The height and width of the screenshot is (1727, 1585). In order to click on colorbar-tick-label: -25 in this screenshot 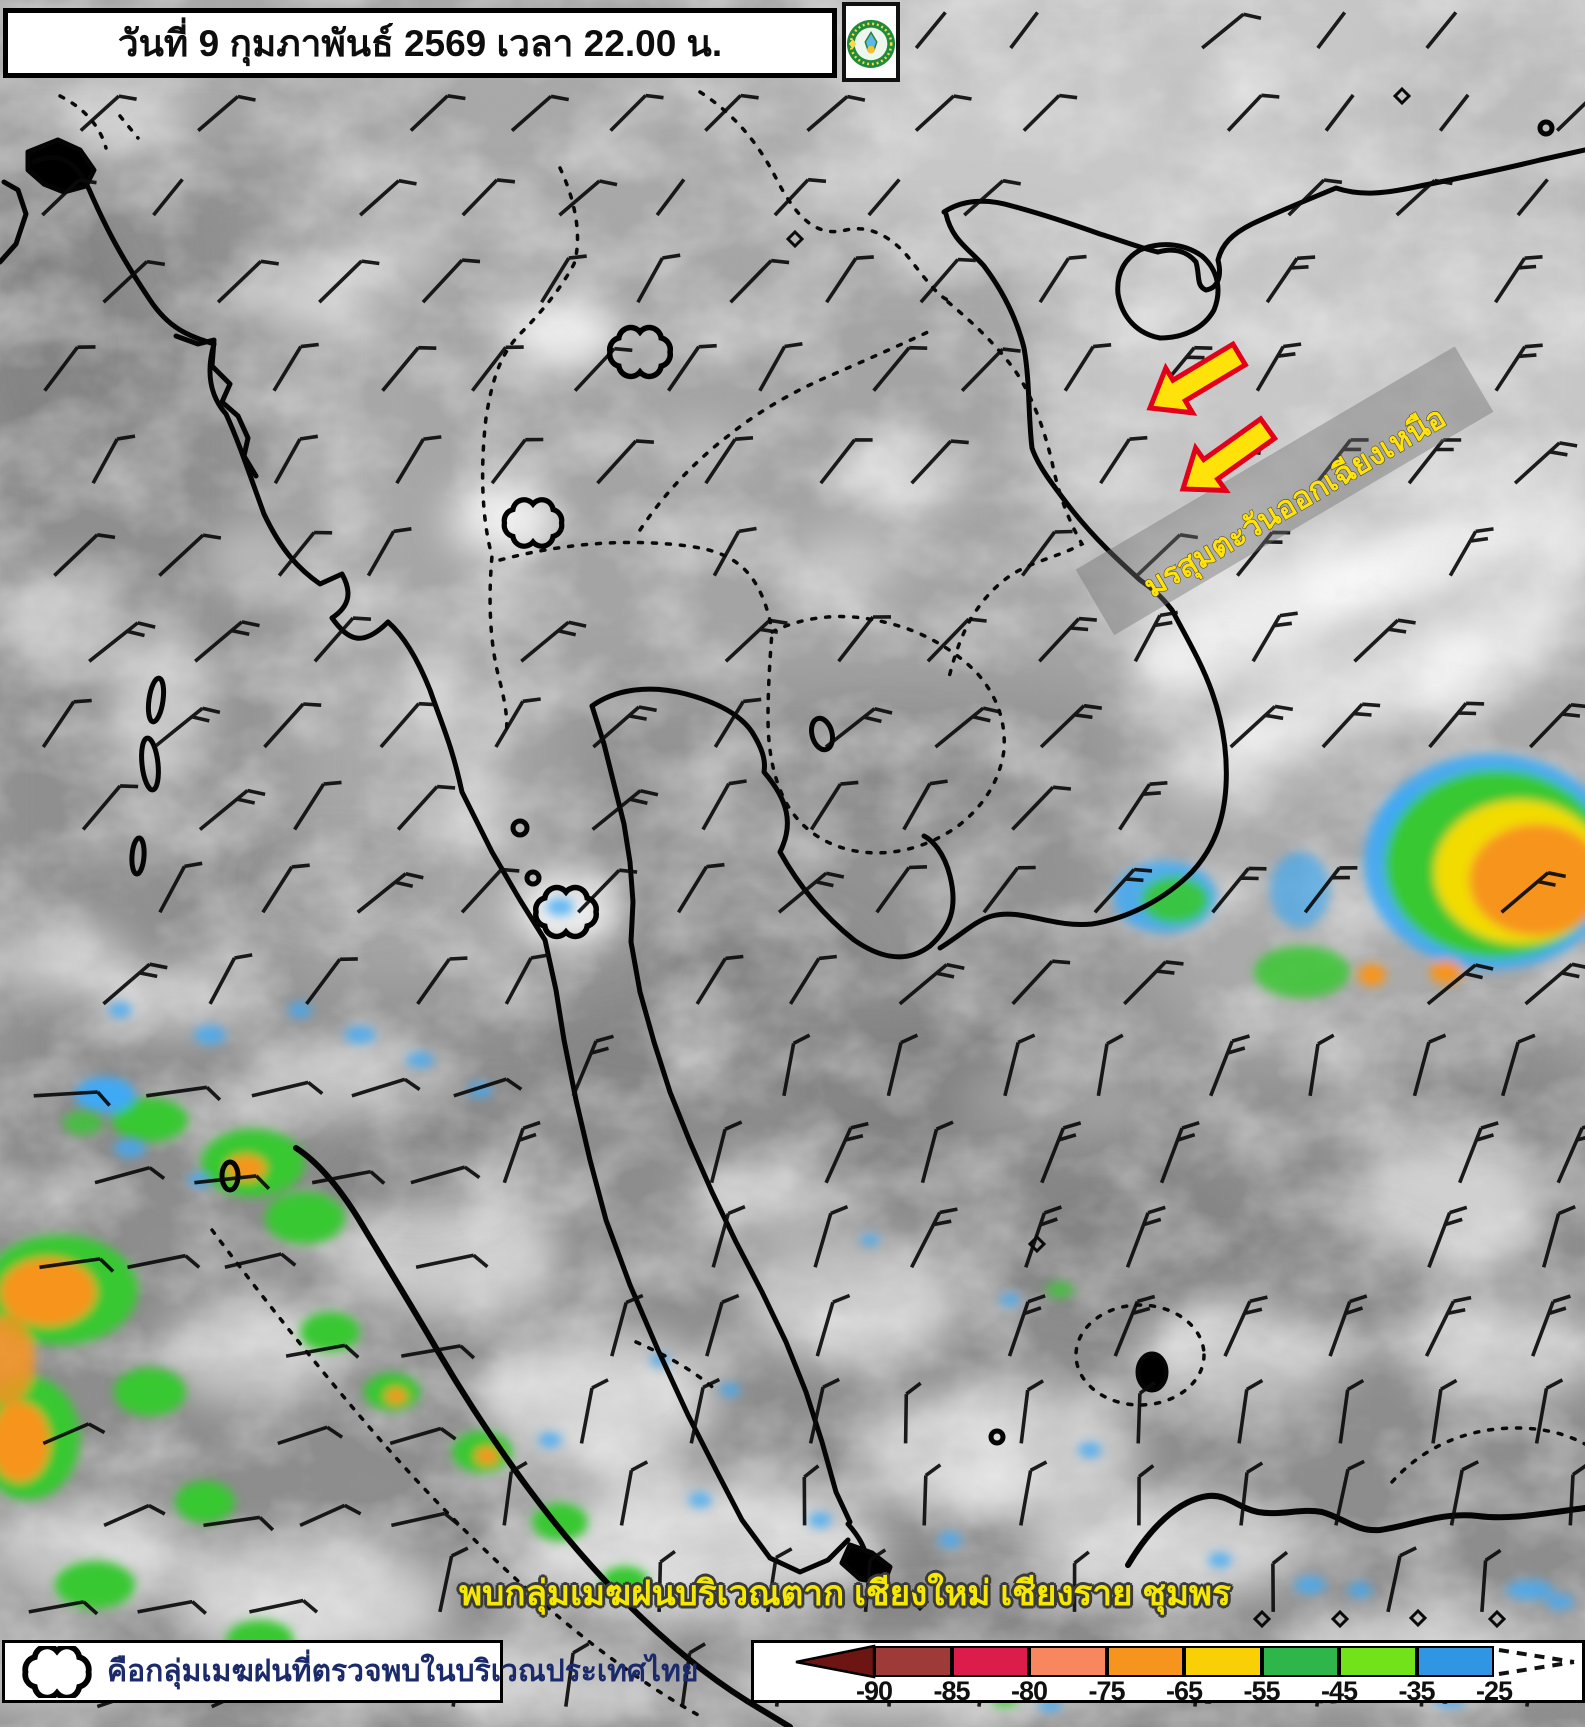, I will do `click(1494, 1691)`.